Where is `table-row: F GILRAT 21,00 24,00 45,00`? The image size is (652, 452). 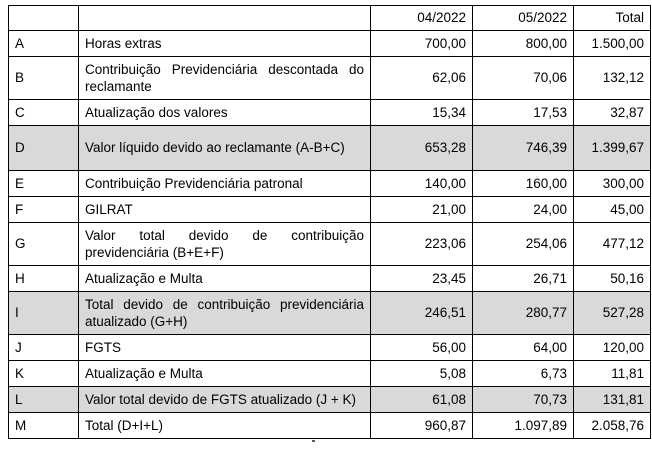
table-row: F GILRAT 21,00 24,00 45,00 is located at coordinates (329, 209).